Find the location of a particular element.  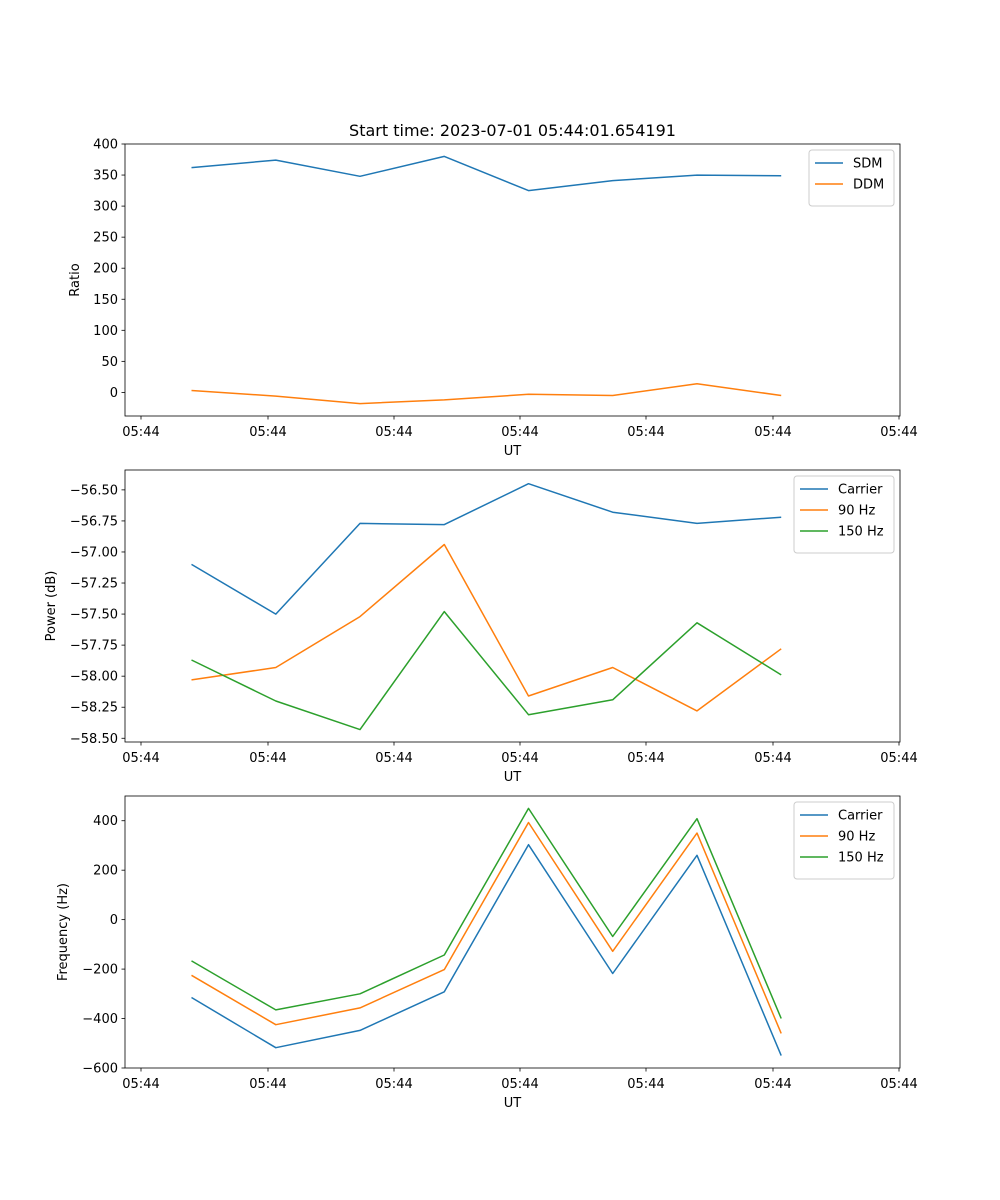

legend-entry: DDM is located at coordinates (868, 185).